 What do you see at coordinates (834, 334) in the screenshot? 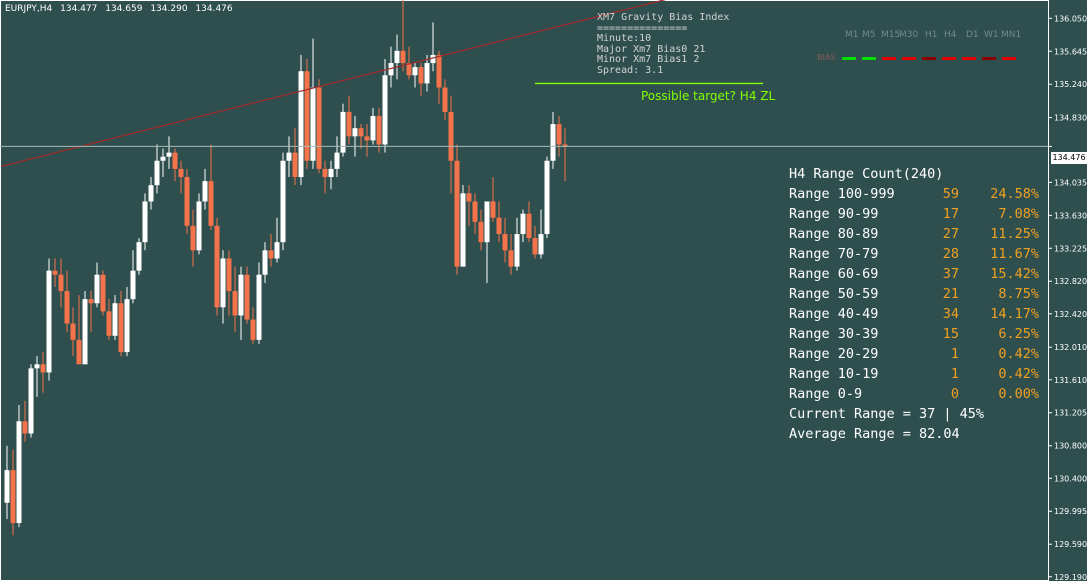
I see `range-label: Range 30-39` at bounding box center [834, 334].